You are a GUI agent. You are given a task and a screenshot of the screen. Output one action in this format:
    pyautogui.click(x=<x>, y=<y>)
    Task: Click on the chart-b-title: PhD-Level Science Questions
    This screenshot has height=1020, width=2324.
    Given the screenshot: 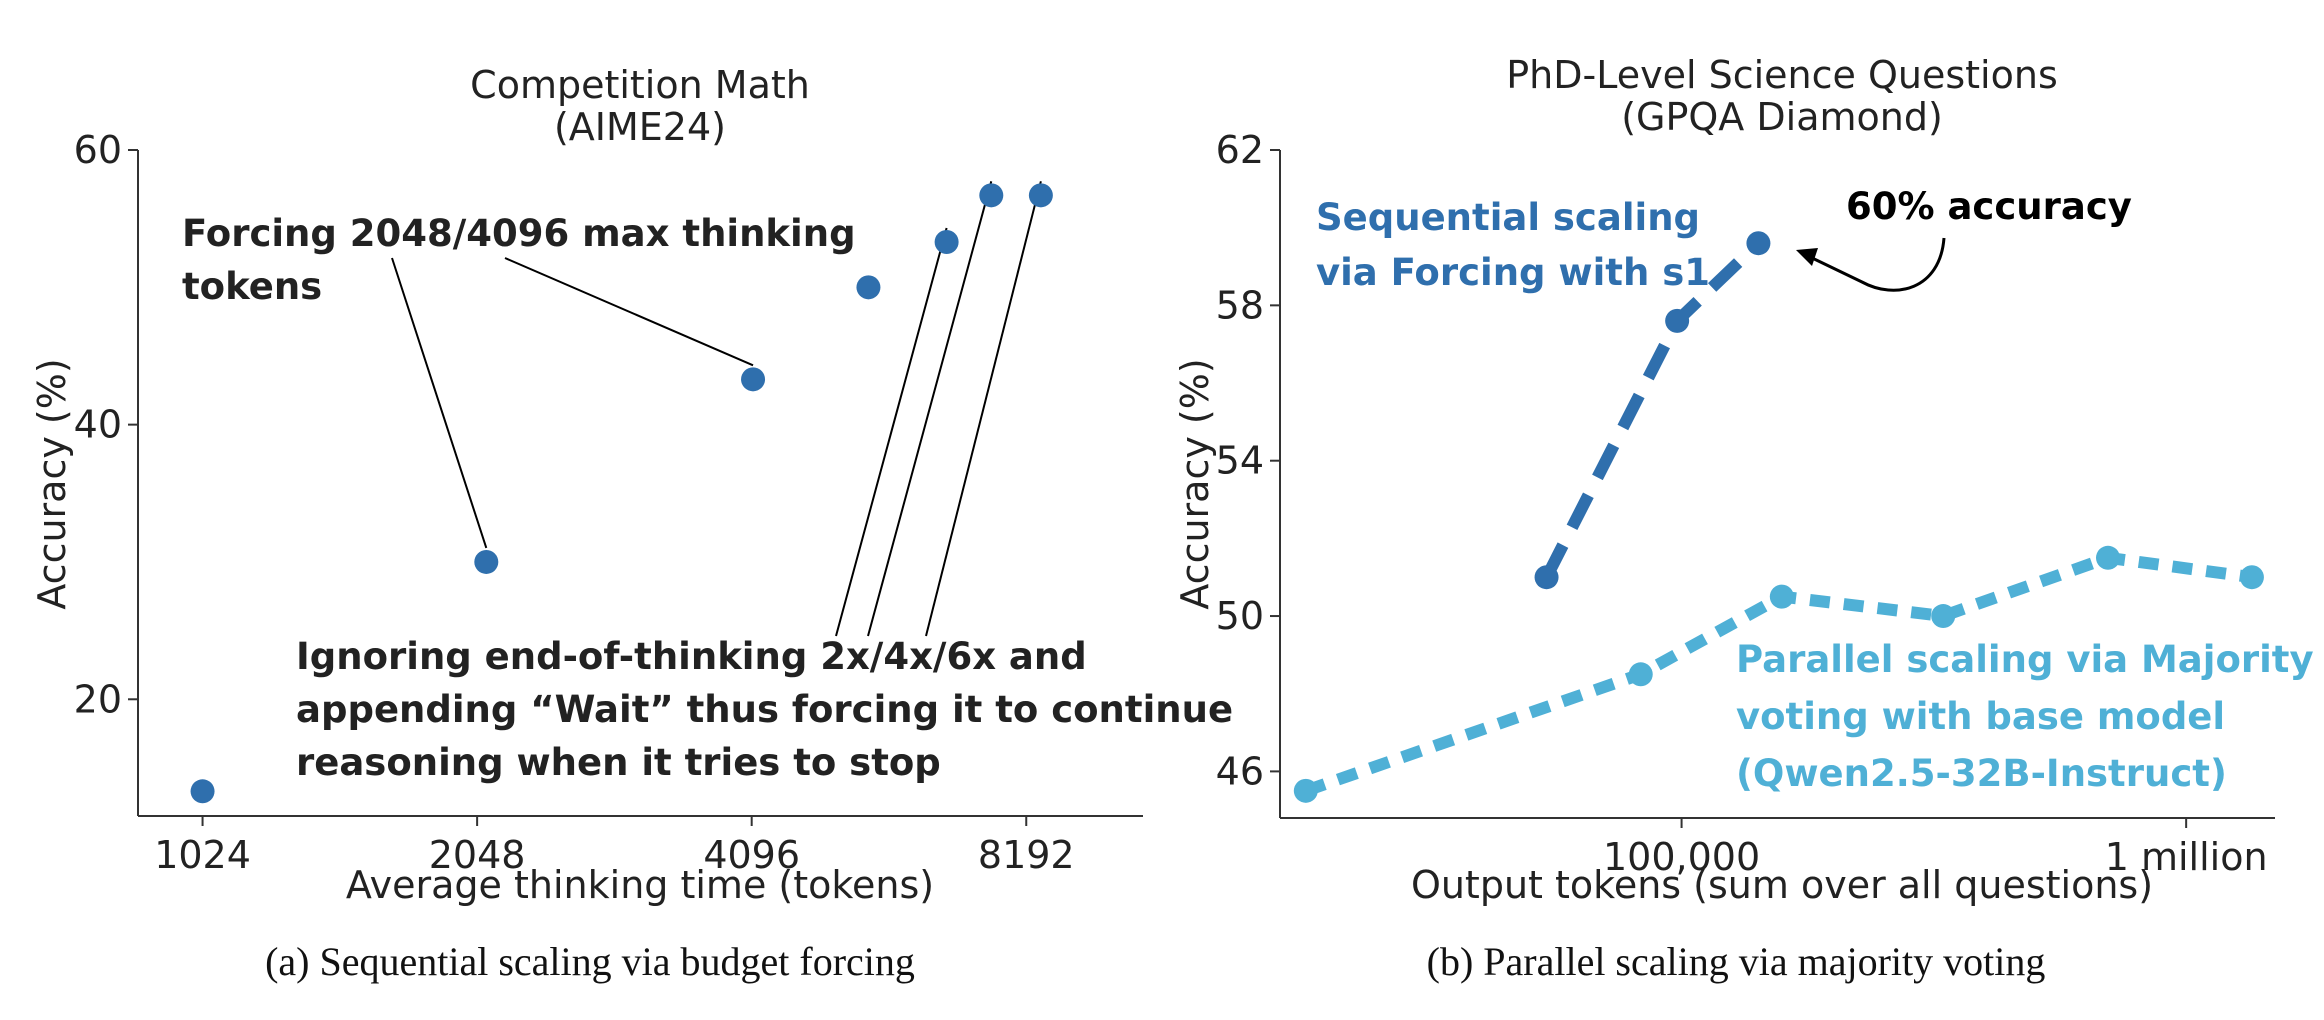 What is the action you would take?
    pyautogui.click(x=1782, y=75)
    